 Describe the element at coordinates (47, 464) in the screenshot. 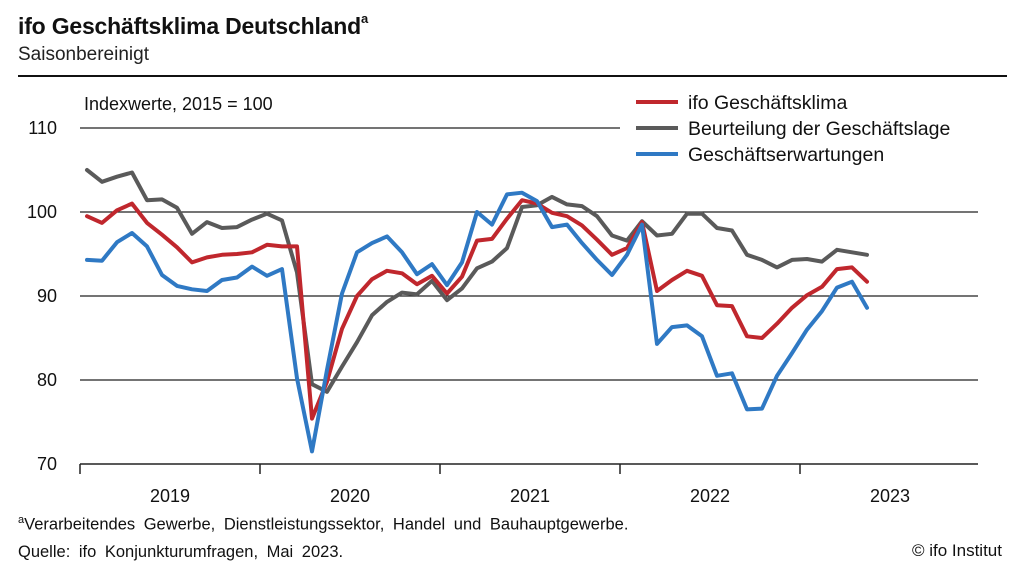

I see `y-tick-label: 70` at that location.